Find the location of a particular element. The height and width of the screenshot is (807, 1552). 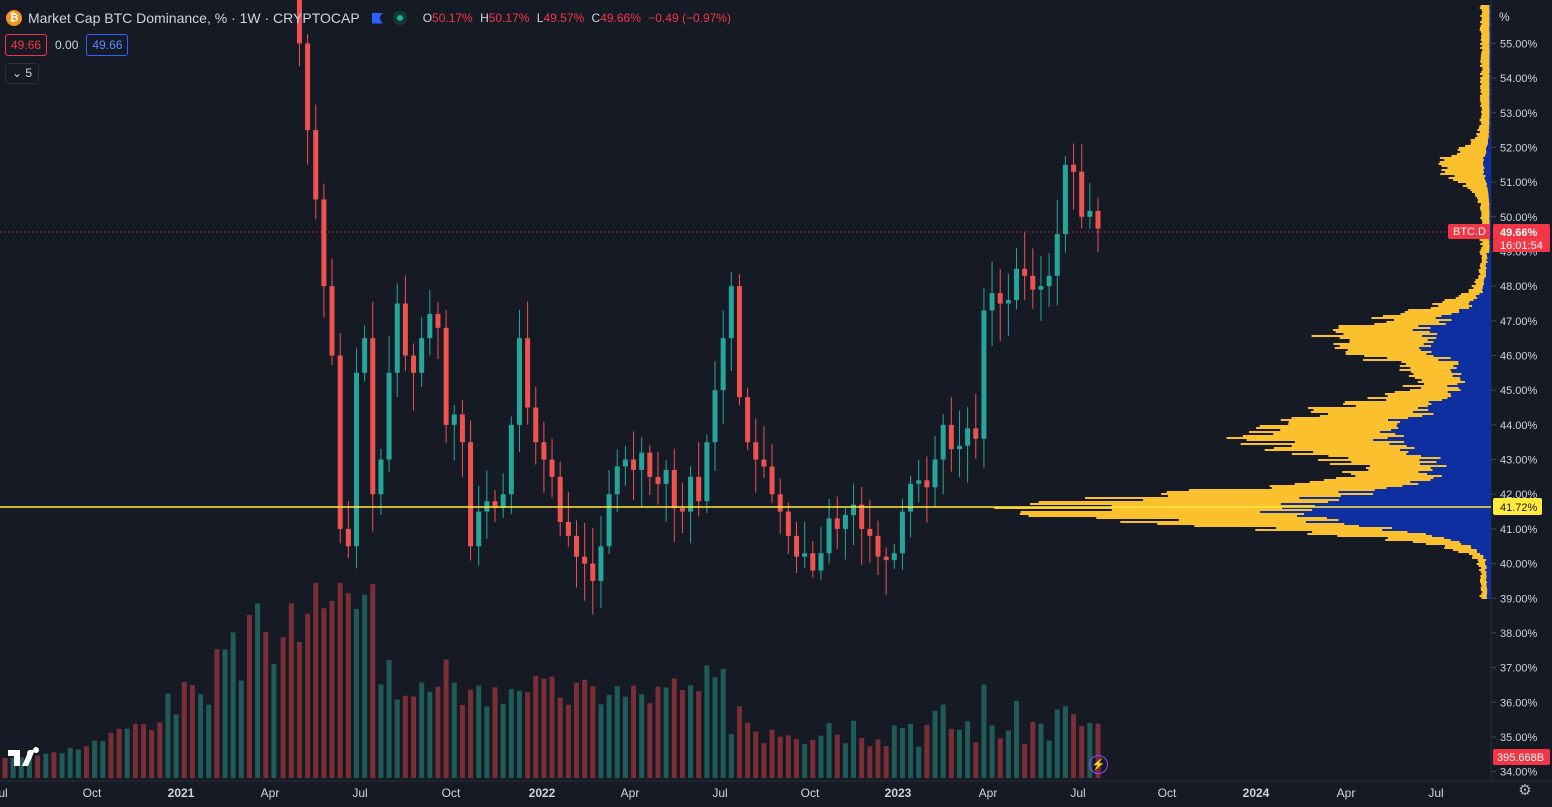

y-tick-label: 50.00% is located at coordinates (1519, 218).